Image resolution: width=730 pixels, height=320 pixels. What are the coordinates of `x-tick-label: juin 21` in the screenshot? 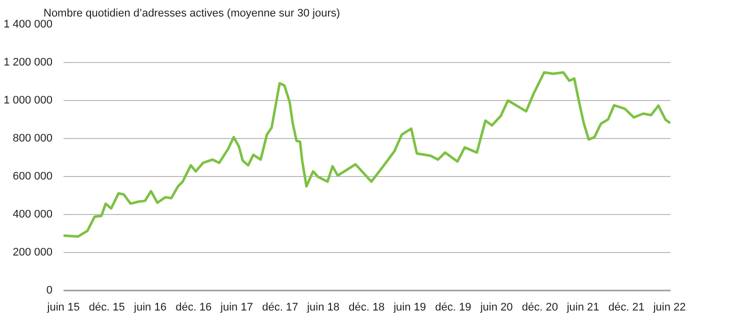 It's located at (583, 308).